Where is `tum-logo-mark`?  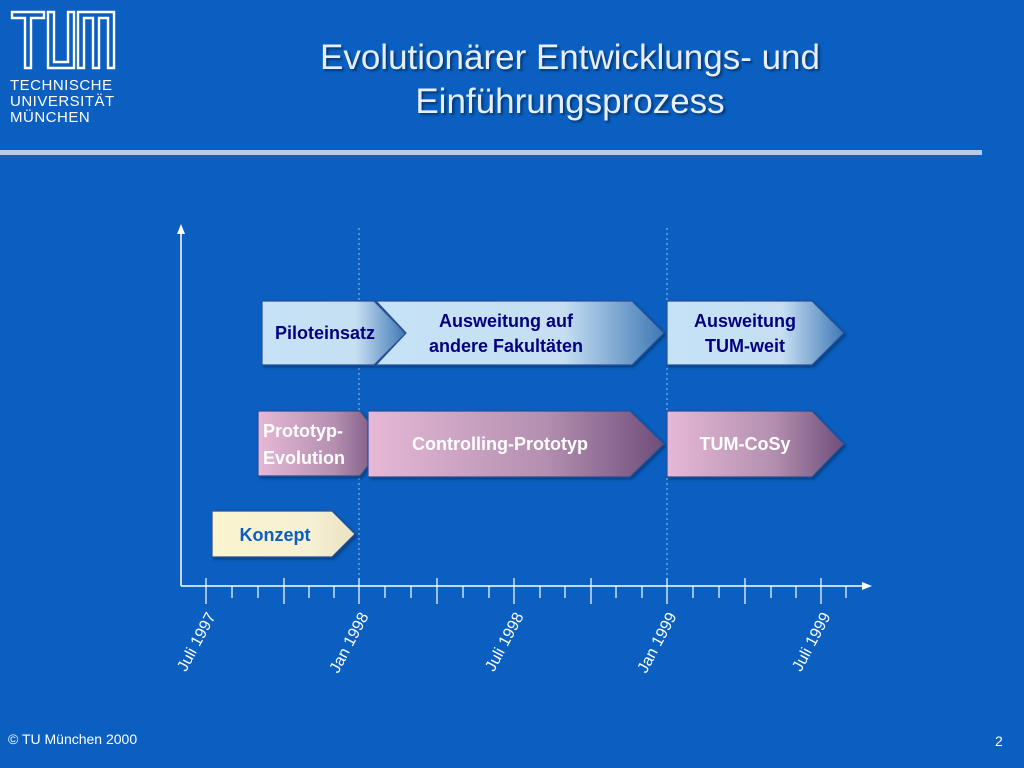
tum-logo-mark is located at coordinates (63, 40).